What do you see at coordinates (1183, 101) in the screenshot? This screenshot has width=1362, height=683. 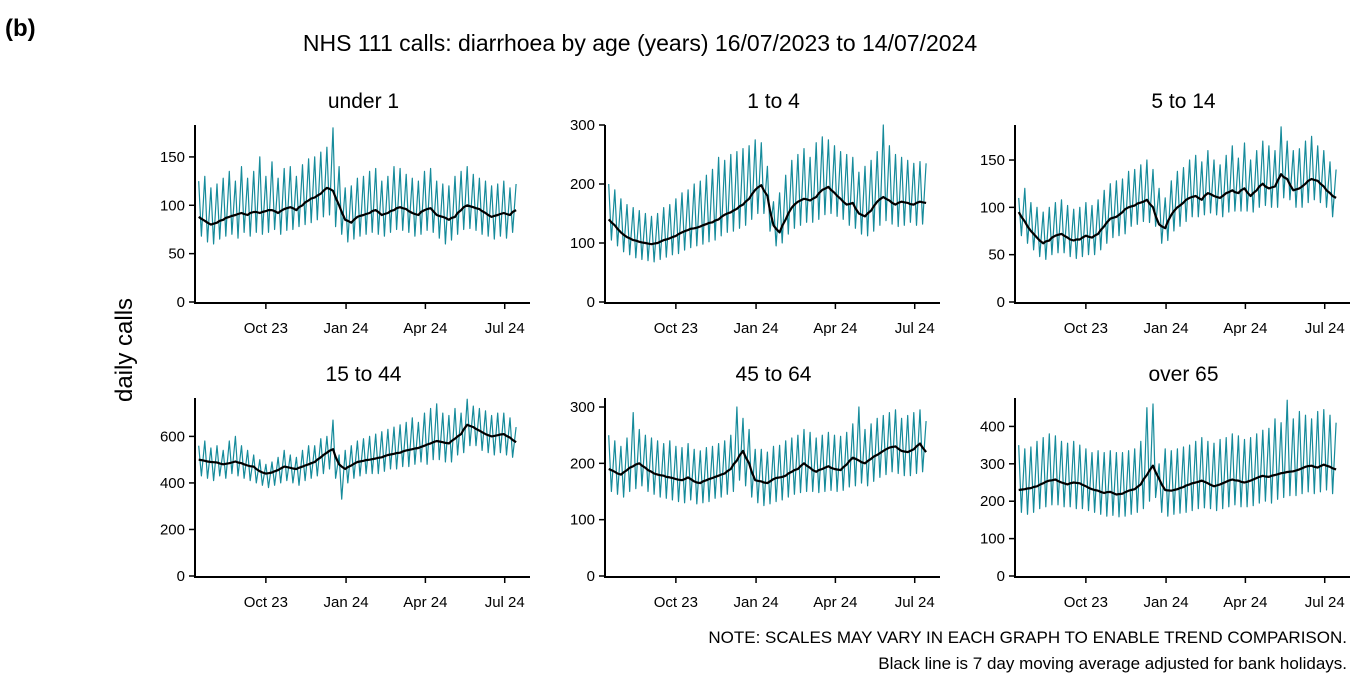 I see `panel-title: 5 to 14` at bounding box center [1183, 101].